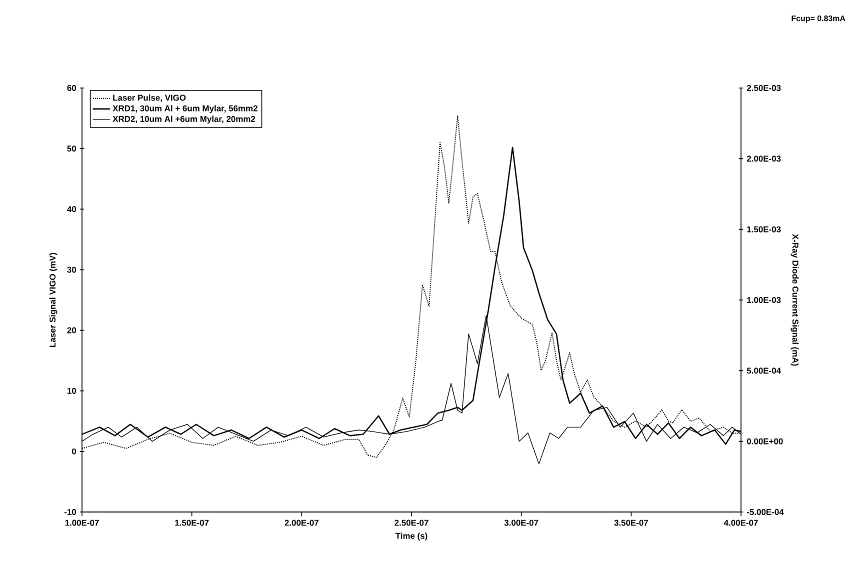 Image resolution: width=853 pixels, height=569 pixels. I want to click on y-tick-label: 40, so click(71, 209).